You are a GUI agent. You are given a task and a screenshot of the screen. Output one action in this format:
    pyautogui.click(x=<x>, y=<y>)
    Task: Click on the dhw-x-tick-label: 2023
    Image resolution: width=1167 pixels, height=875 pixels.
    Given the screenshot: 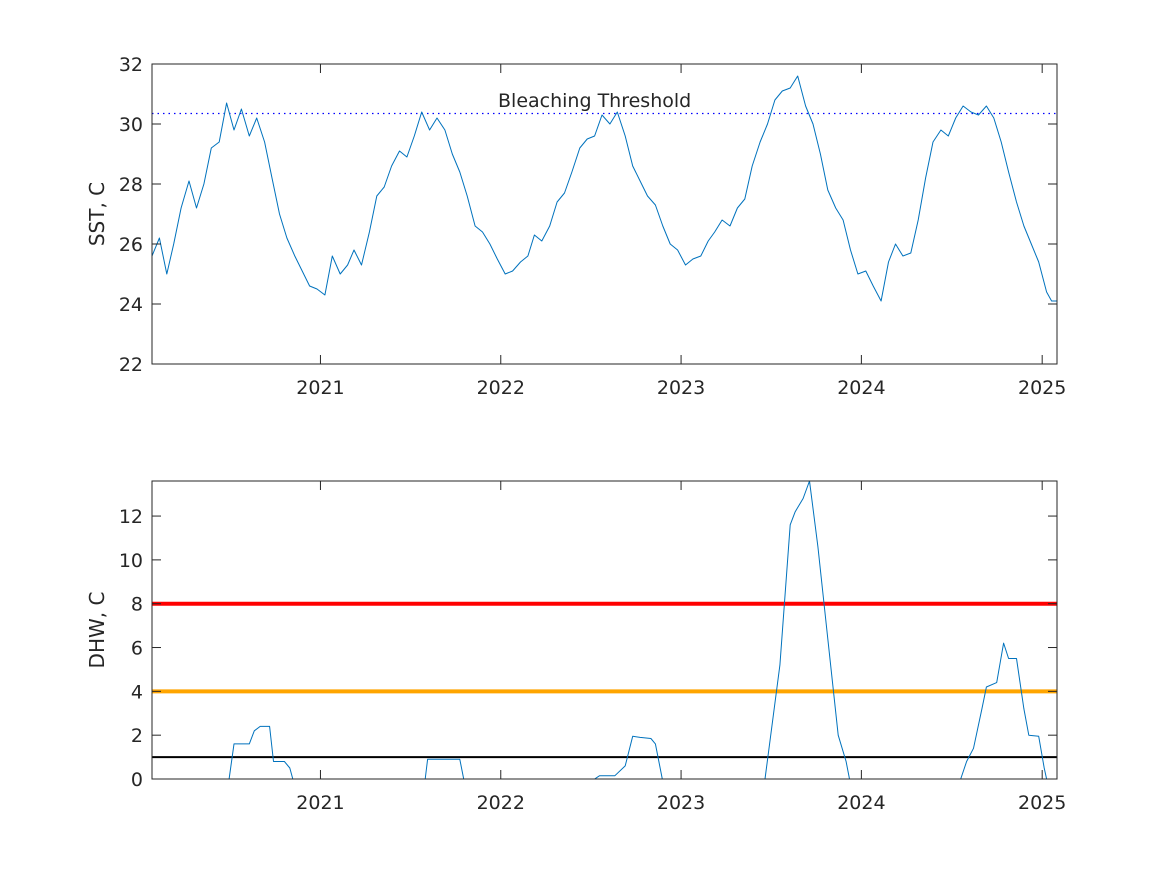 What is the action you would take?
    pyautogui.click(x=681, y=803)
    